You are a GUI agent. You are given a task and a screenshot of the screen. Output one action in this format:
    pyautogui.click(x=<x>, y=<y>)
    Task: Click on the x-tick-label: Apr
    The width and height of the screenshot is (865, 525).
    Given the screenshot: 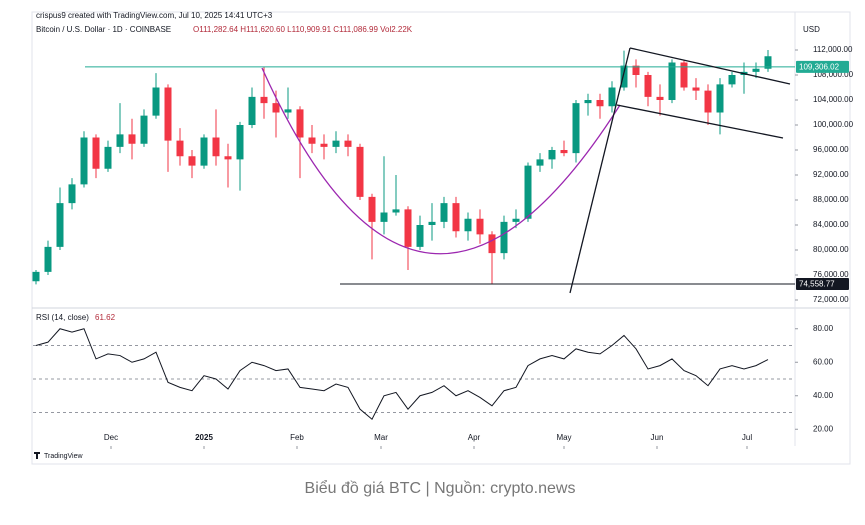 What is the action you would take?
    pyautogui.click(x=474, y=437)
    